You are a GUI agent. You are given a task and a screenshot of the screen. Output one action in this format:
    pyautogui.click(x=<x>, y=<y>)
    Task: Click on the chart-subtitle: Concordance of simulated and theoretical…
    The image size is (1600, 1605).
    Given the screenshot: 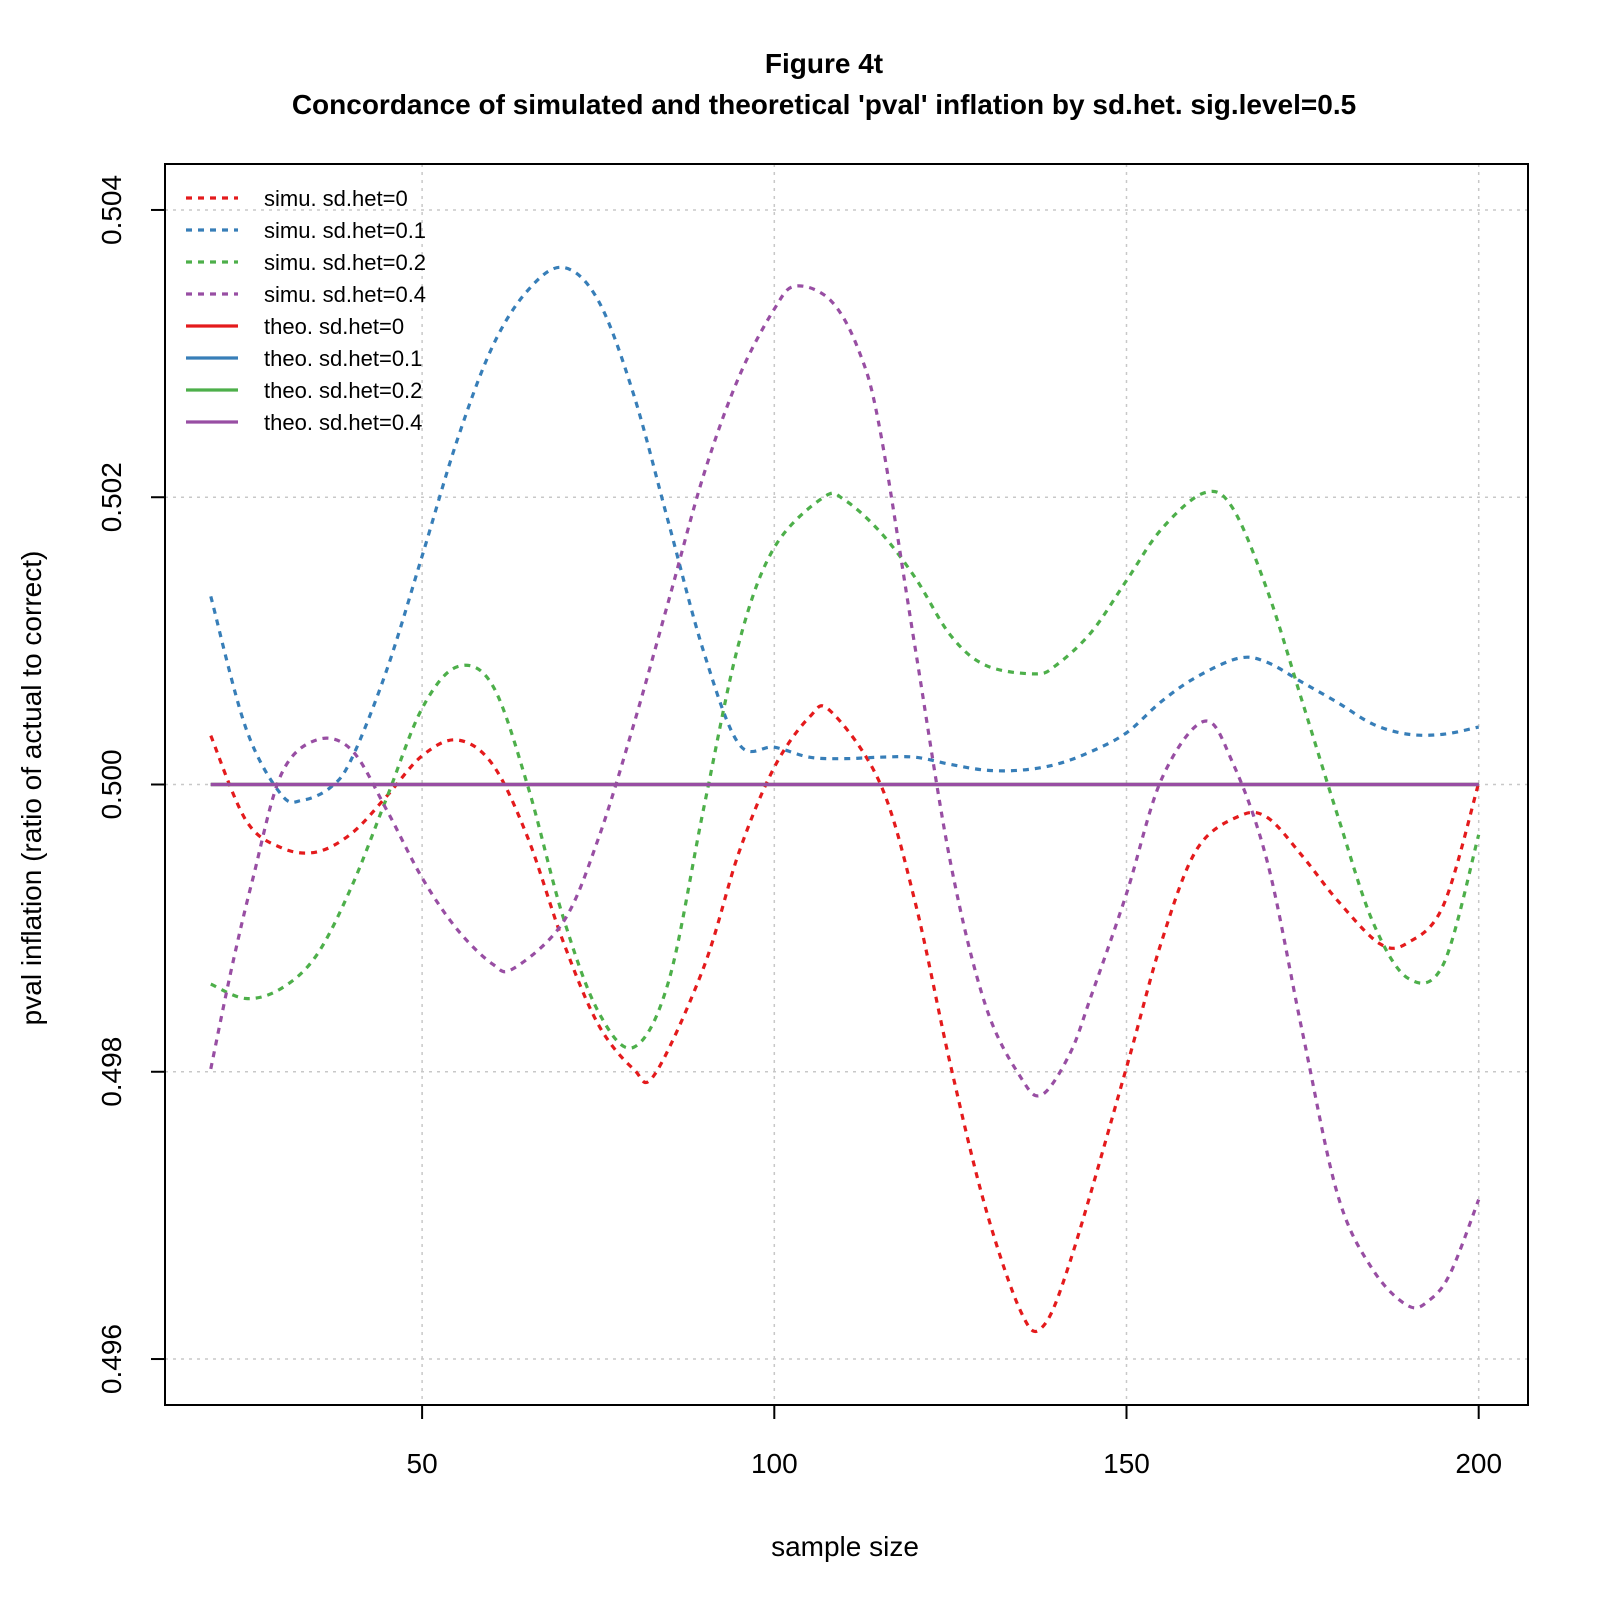 What is the action you would take?
    pyautogui.click(x=824, y=104)
    